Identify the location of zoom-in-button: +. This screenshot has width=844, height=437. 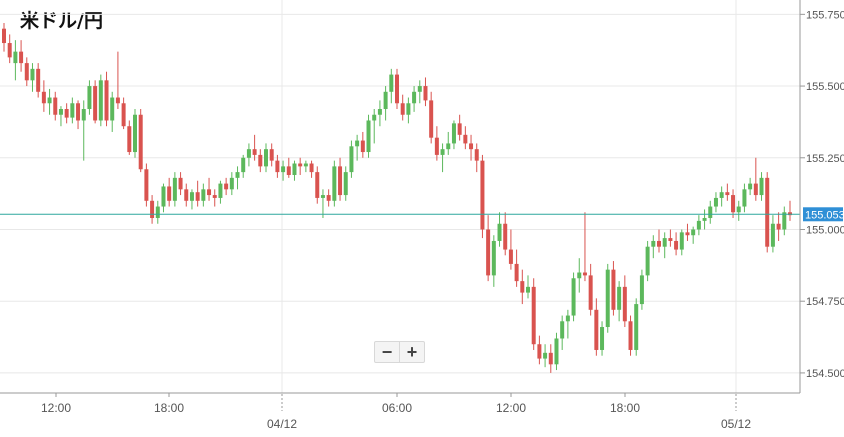
(412, 352).